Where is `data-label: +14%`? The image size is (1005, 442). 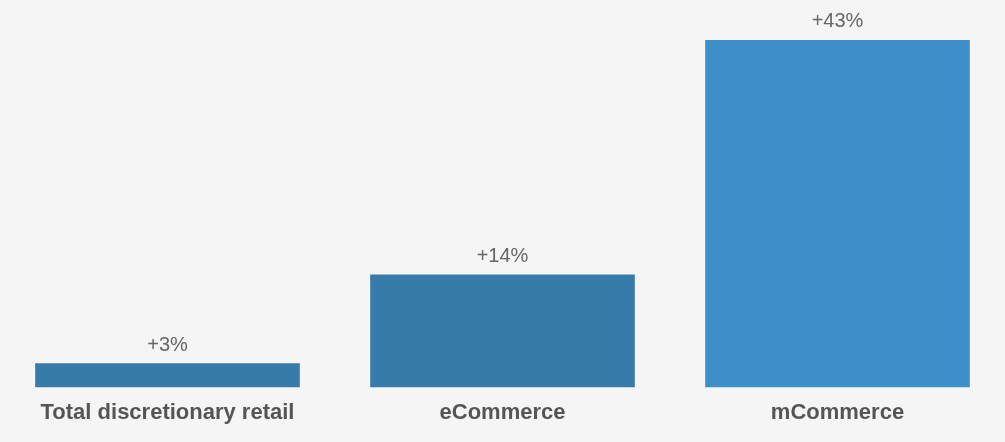 data-label: +14% is located at coordinates (502, 254).